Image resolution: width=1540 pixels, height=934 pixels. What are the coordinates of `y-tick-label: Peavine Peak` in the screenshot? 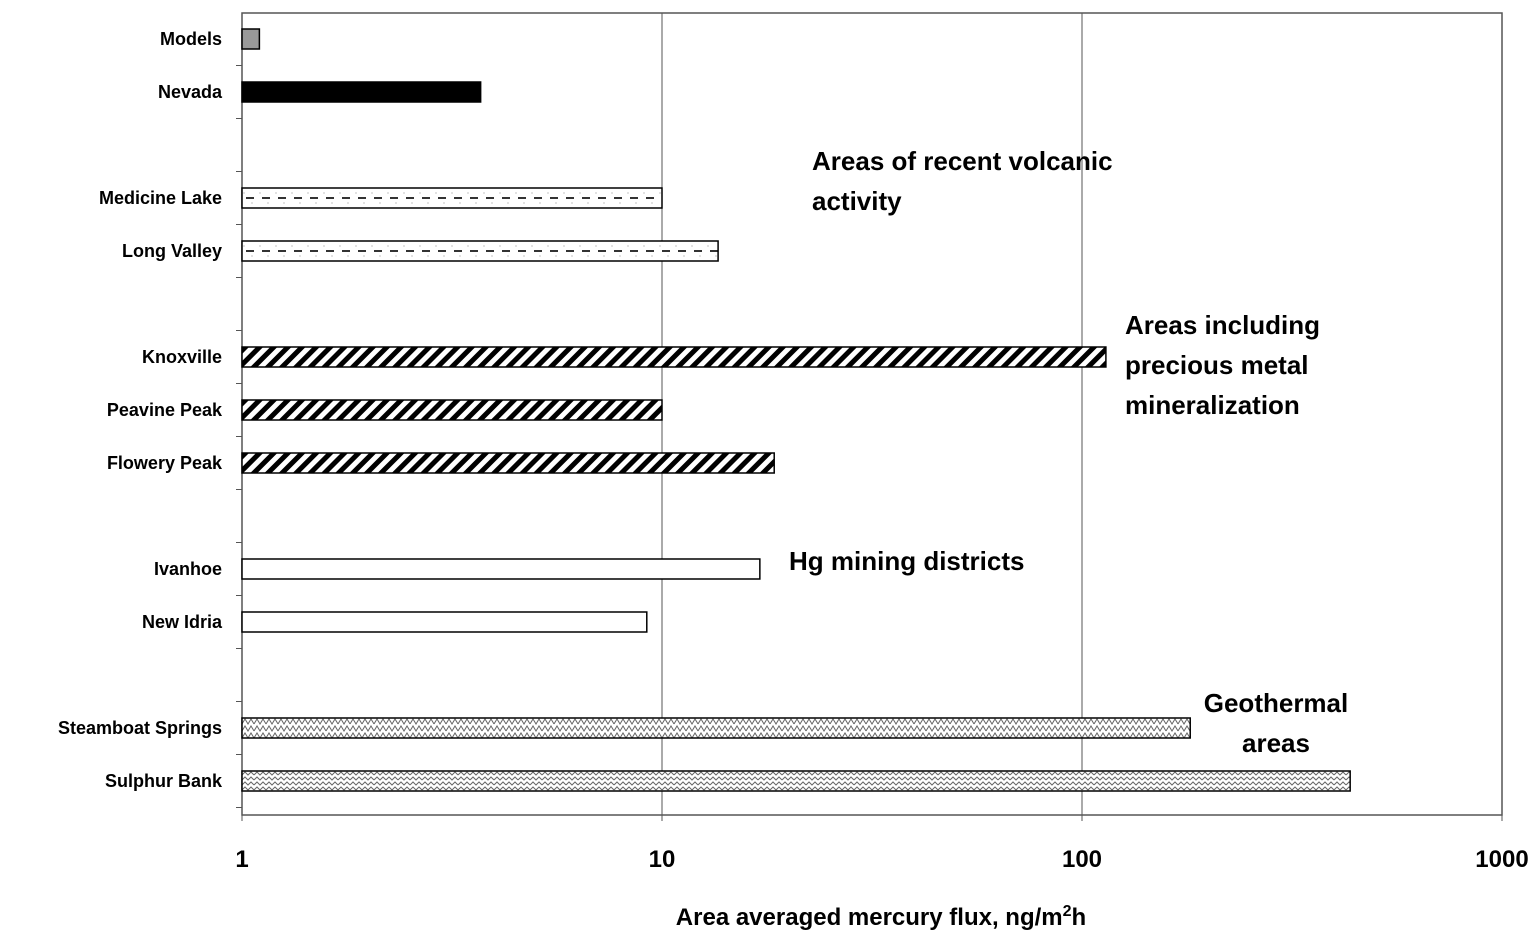 It's located at (165, 410).